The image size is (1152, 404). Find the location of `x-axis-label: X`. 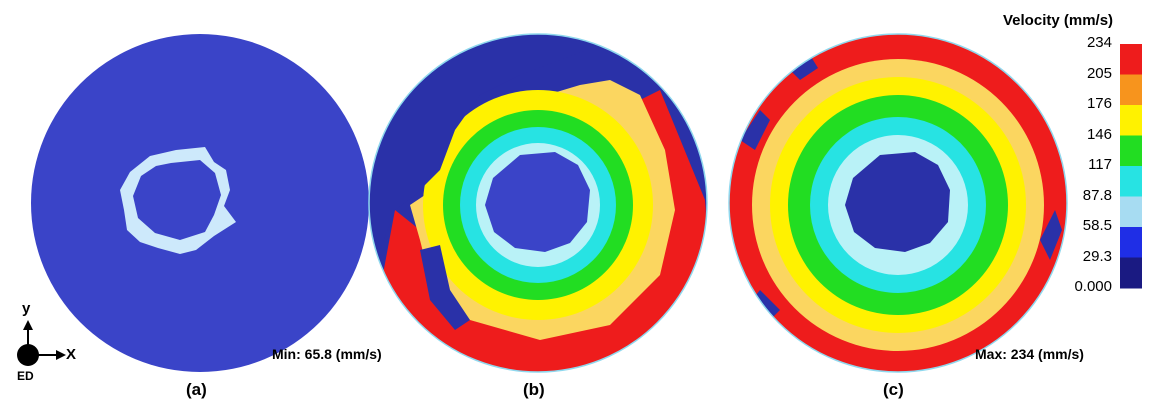

x-axis-label: X is located at coordinates (71, 354).